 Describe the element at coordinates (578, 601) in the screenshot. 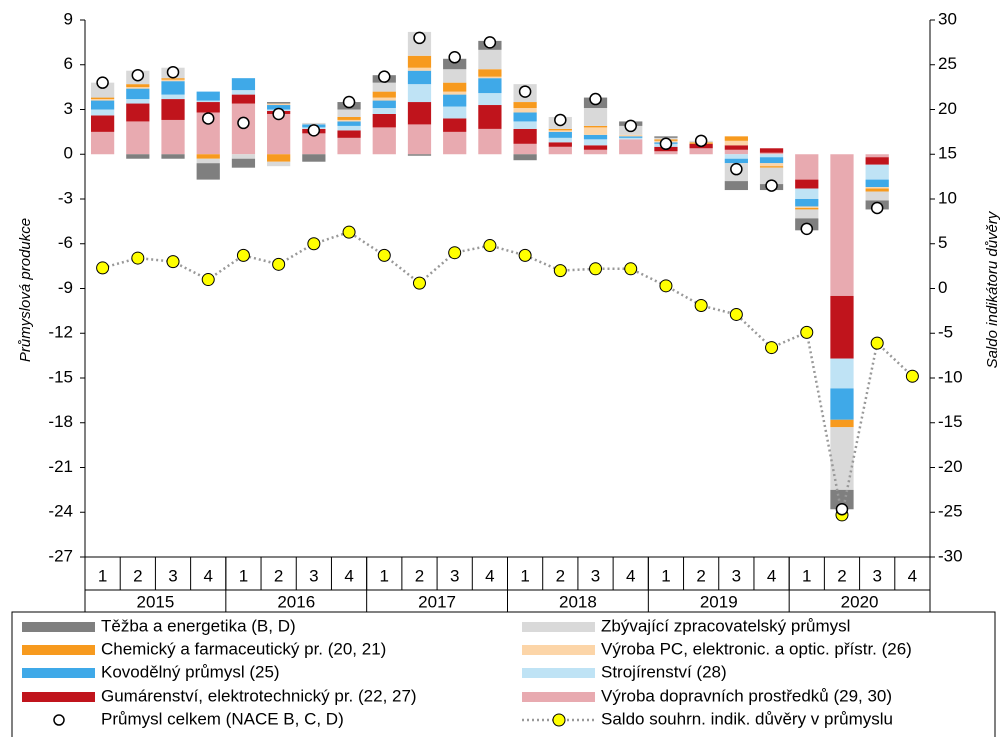

I see `year-label: 2018` at that location.